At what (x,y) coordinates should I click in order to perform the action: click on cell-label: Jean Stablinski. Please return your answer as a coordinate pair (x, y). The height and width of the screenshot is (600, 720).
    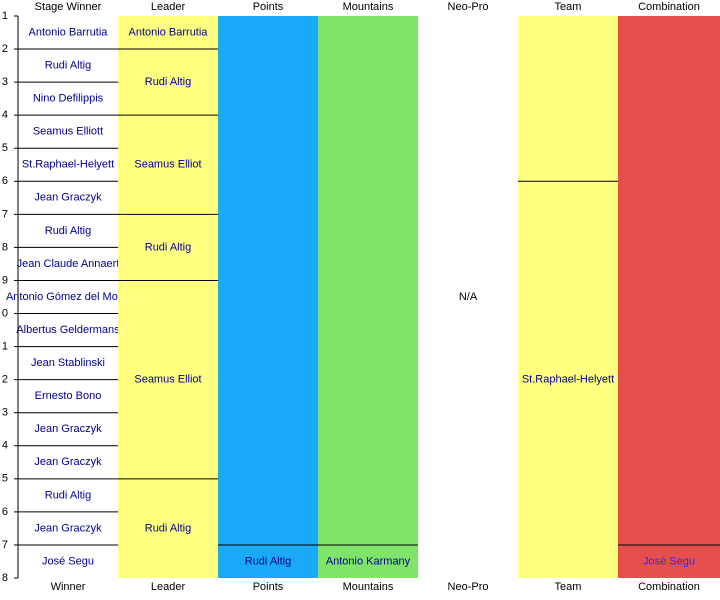
    Looking at the image, I should click on (68, 363).